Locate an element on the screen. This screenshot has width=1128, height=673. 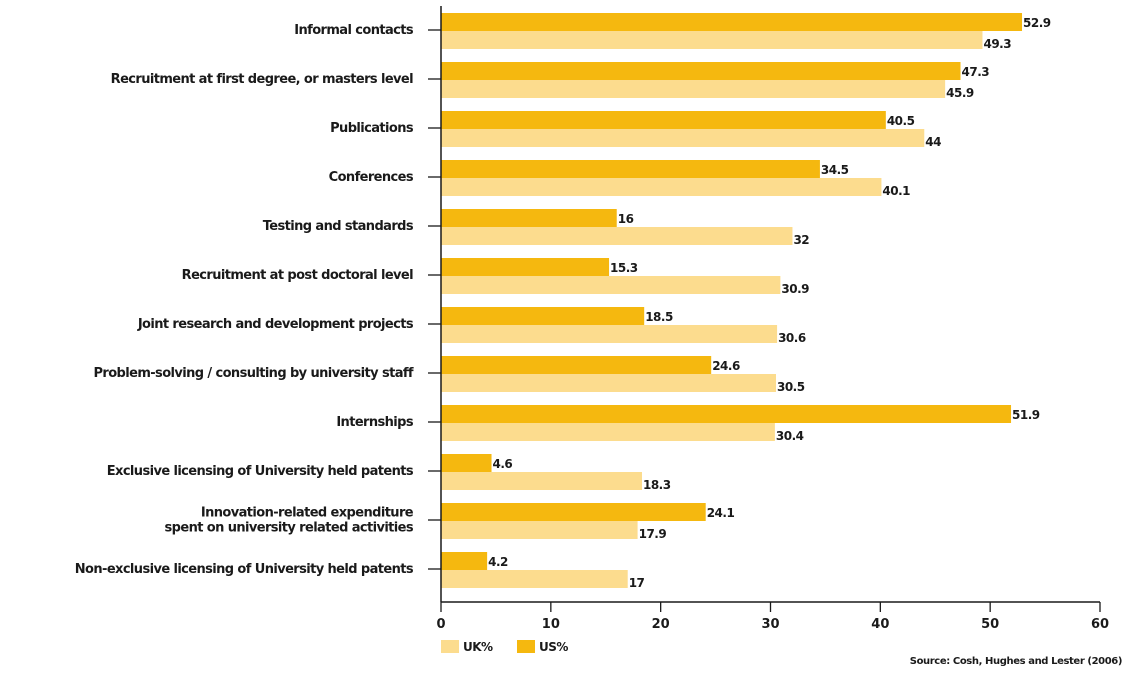
value-label-uk-5: 30.9 is located at coordinates (795, 289).